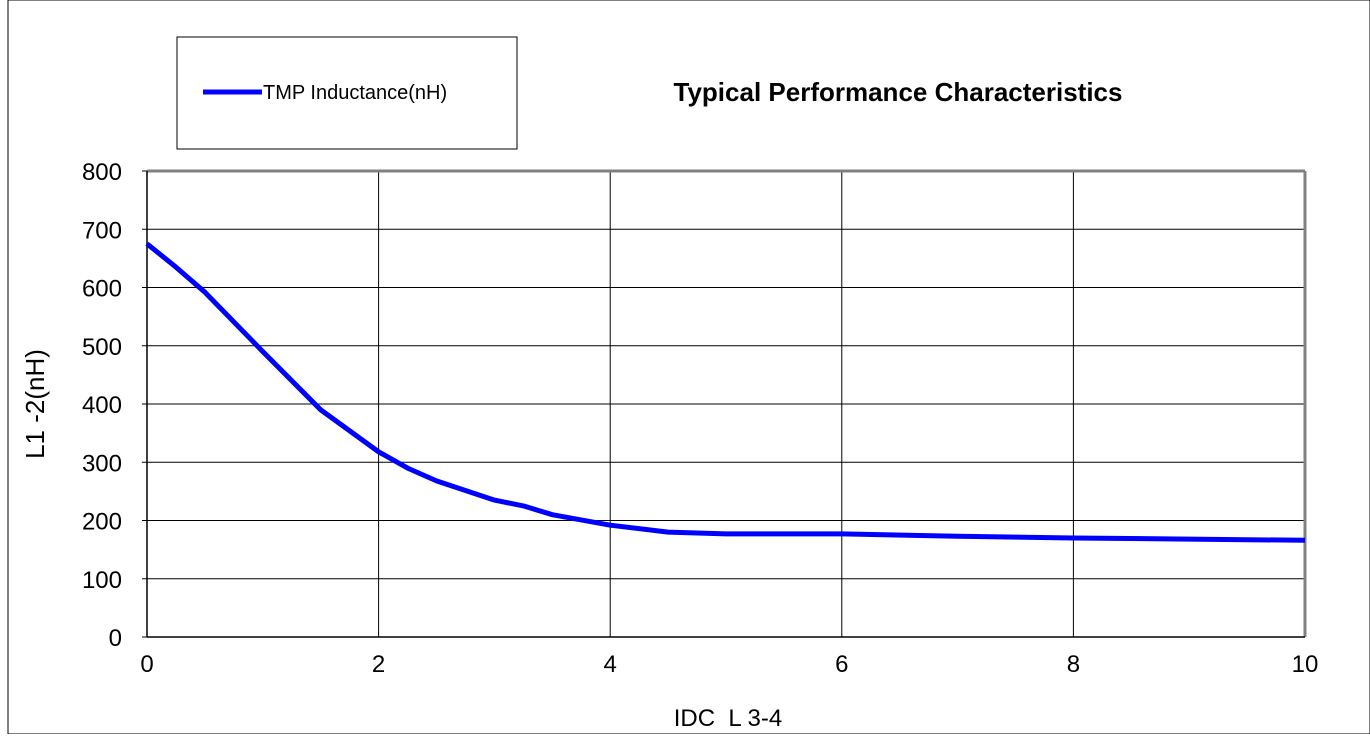  I want to click on x-tick-label: 8, so click(1073, 664).